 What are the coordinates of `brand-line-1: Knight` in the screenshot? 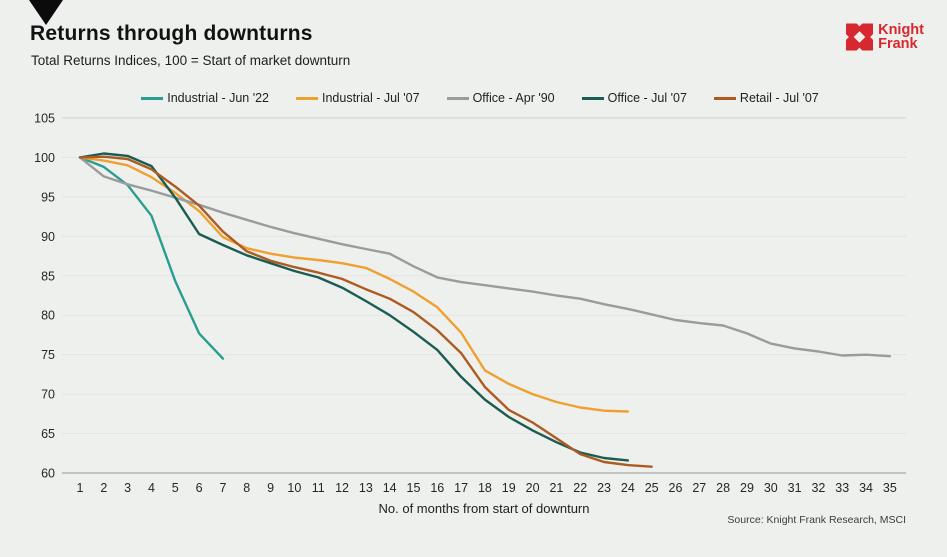 It's located at (901, 30).